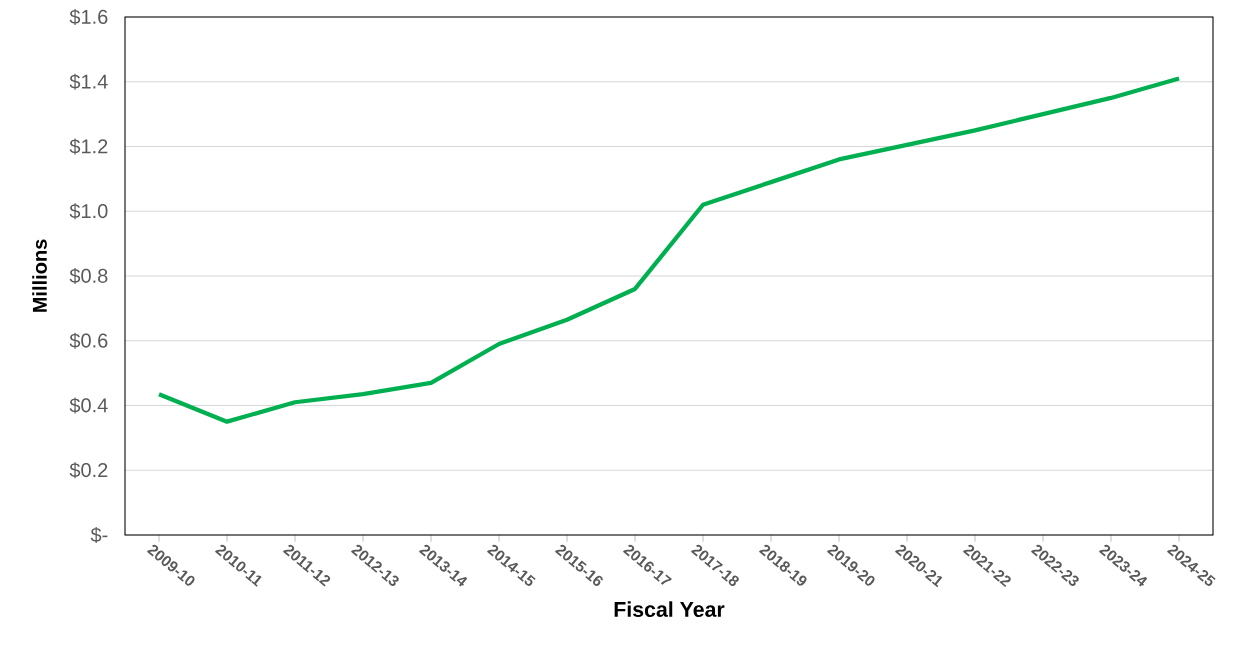 This screenshot has width=1239, height=653. I want to click on x-axis-title: Fiscal Year, so click(669, 609).